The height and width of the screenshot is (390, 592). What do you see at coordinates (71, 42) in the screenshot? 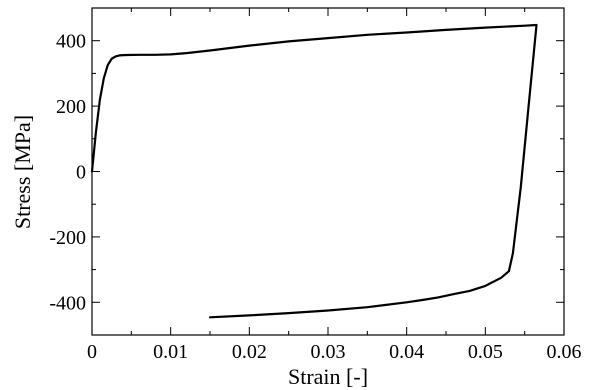
I see `y-tick-label: 400` at bounding box center [71, 42].